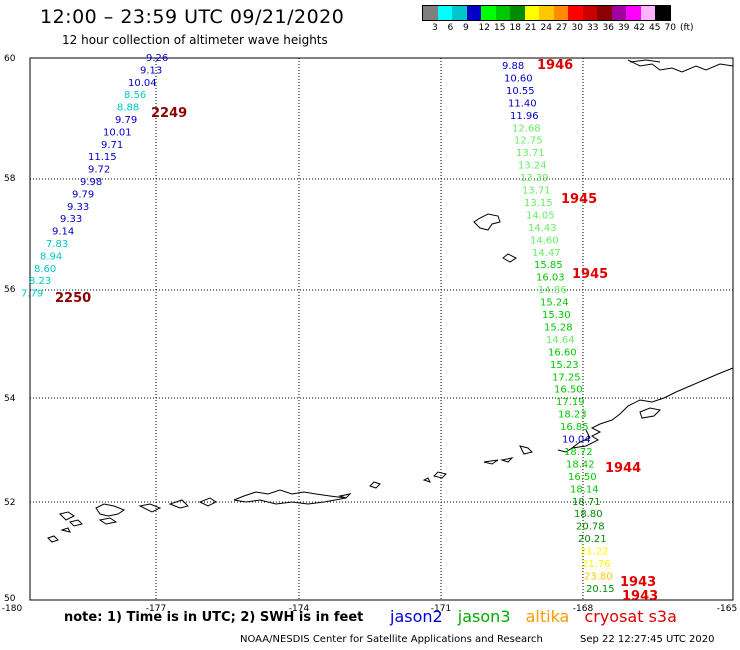 Image resolution: width=740 pixels, height=650 pixels. I want to click on satellite-legend: jason2 jason3 altika cryosat s3a, so click(538, 616).